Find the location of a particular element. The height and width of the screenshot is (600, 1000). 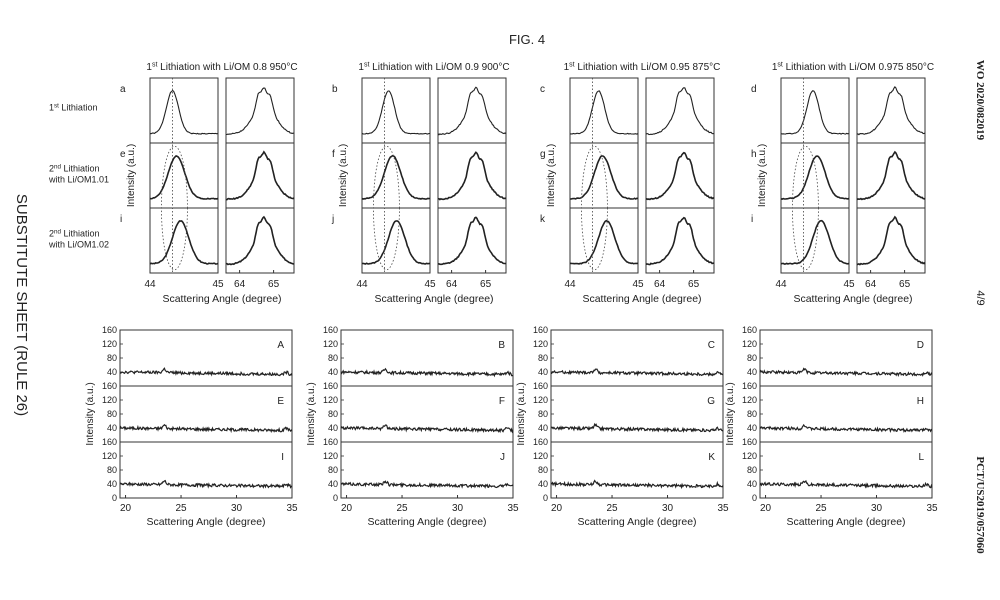

panel-letter-H: H is located at coordinates (920, 401).